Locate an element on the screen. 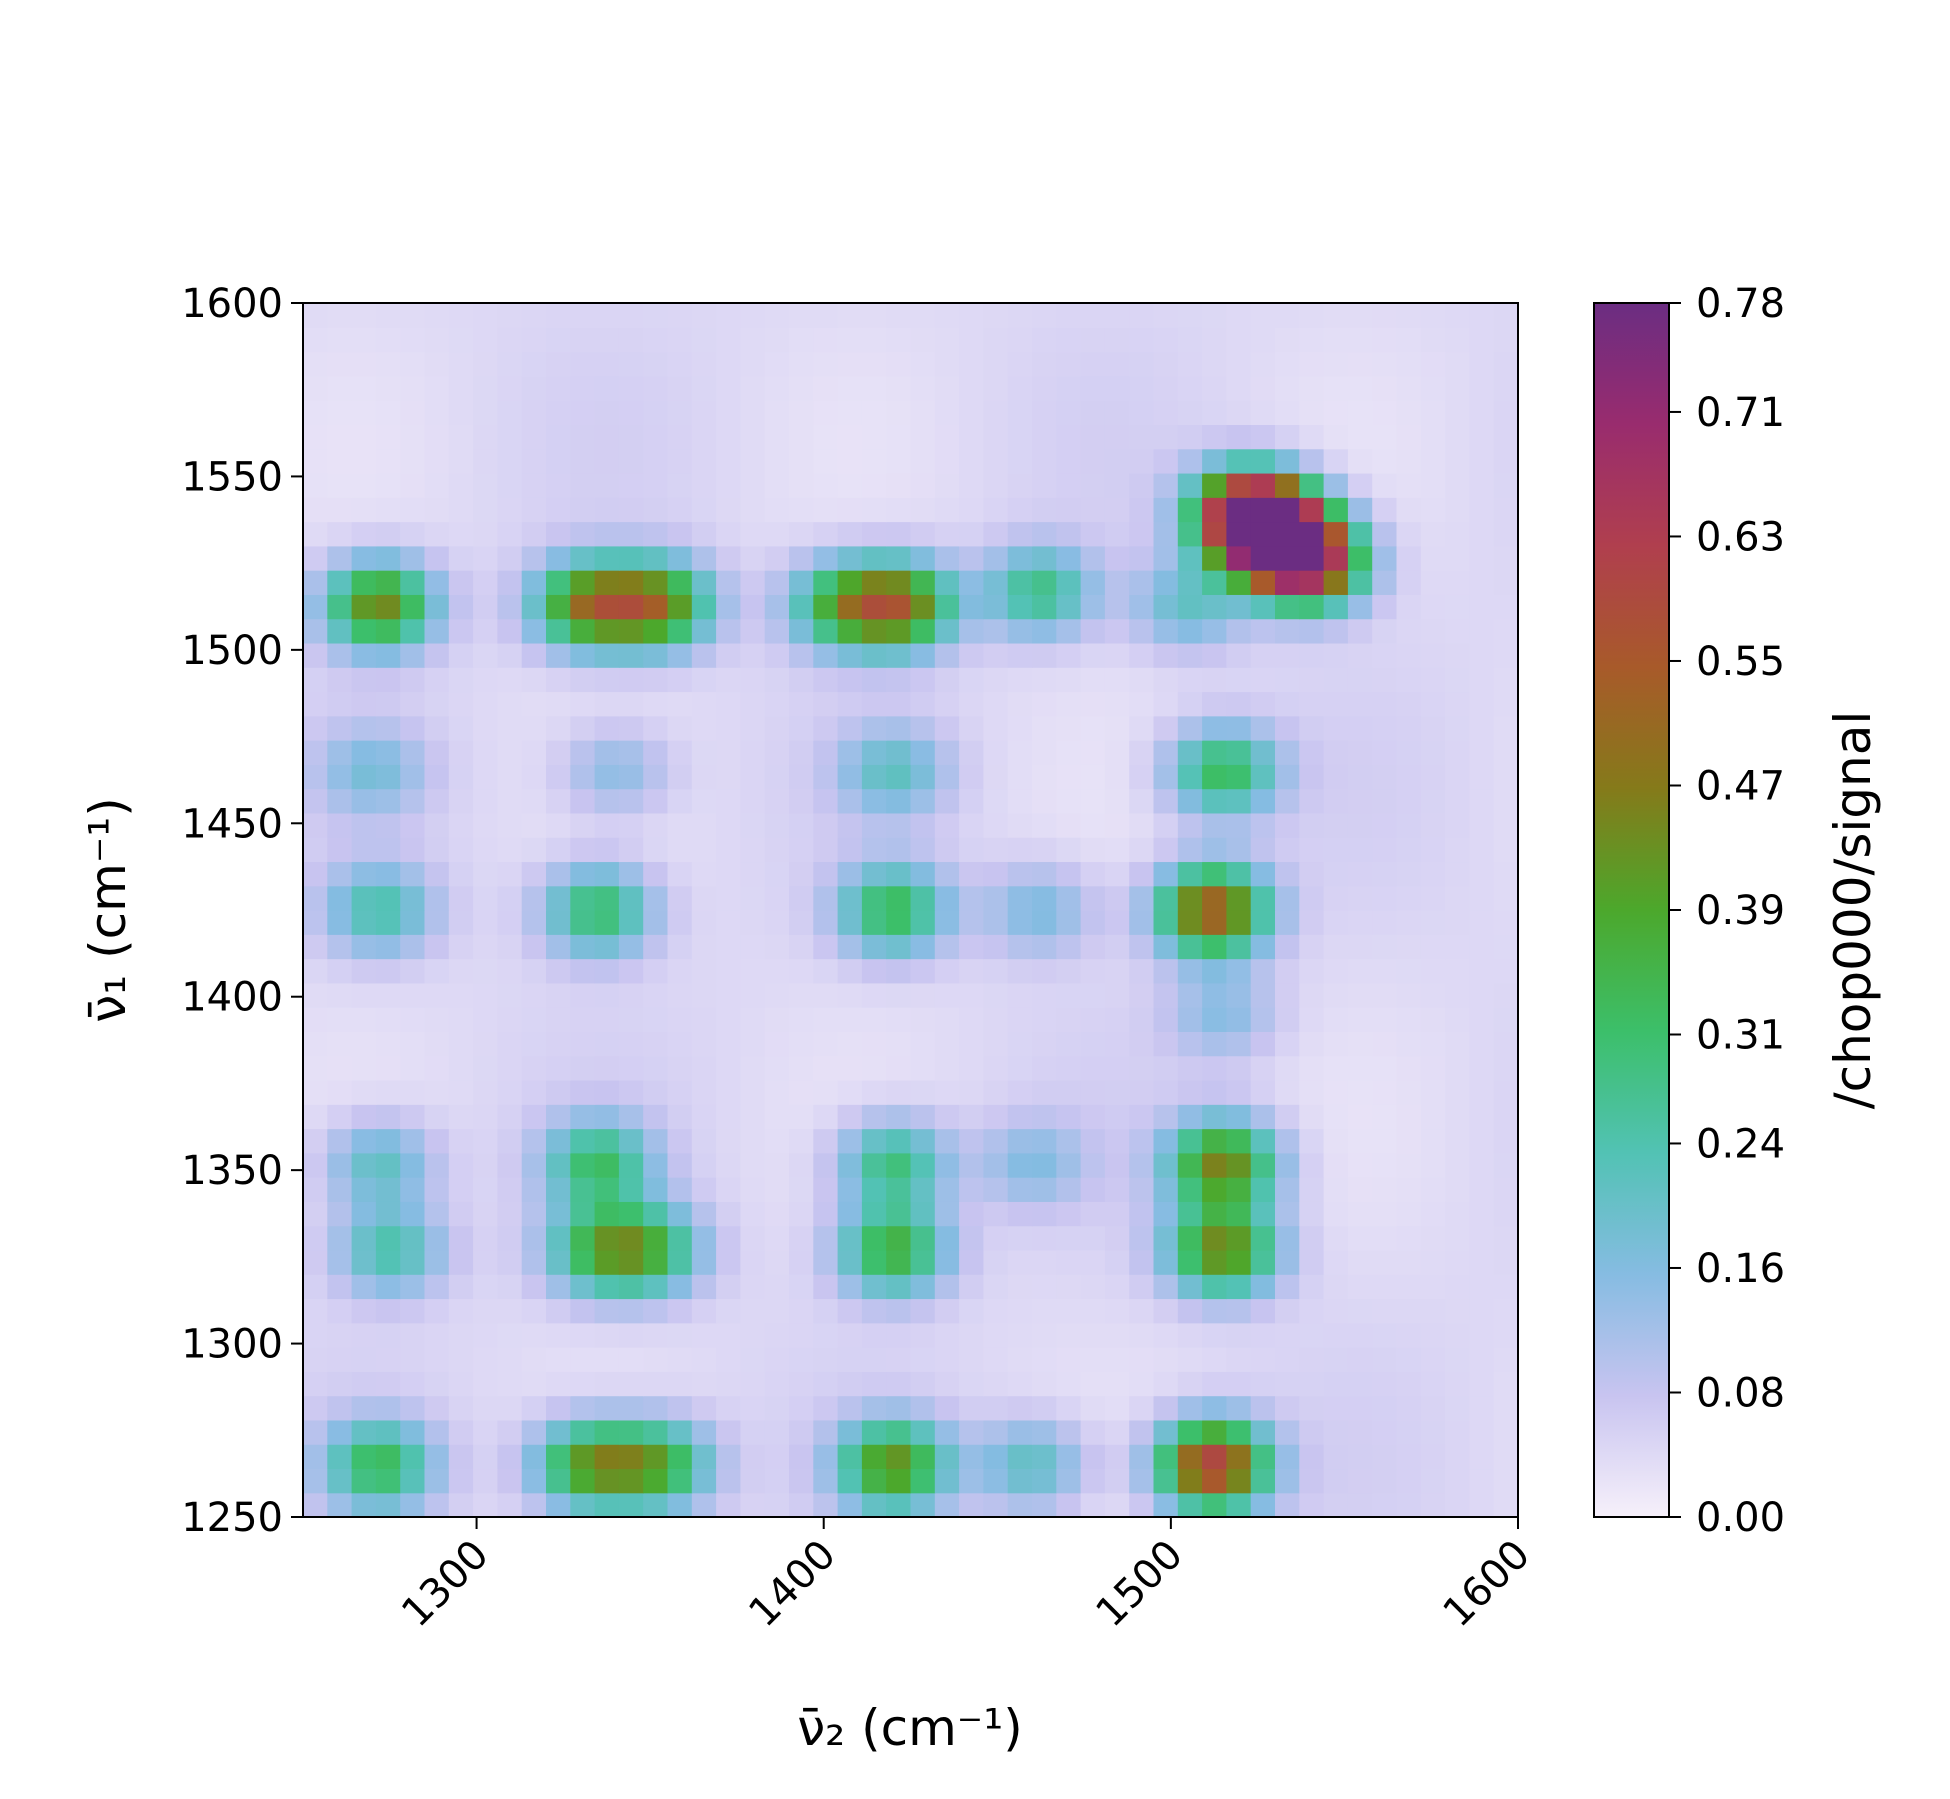 The height and width of the screenshot is (1799, 1950). colorbar-label: /chop000/signal is located at coordinates (1853, 910).